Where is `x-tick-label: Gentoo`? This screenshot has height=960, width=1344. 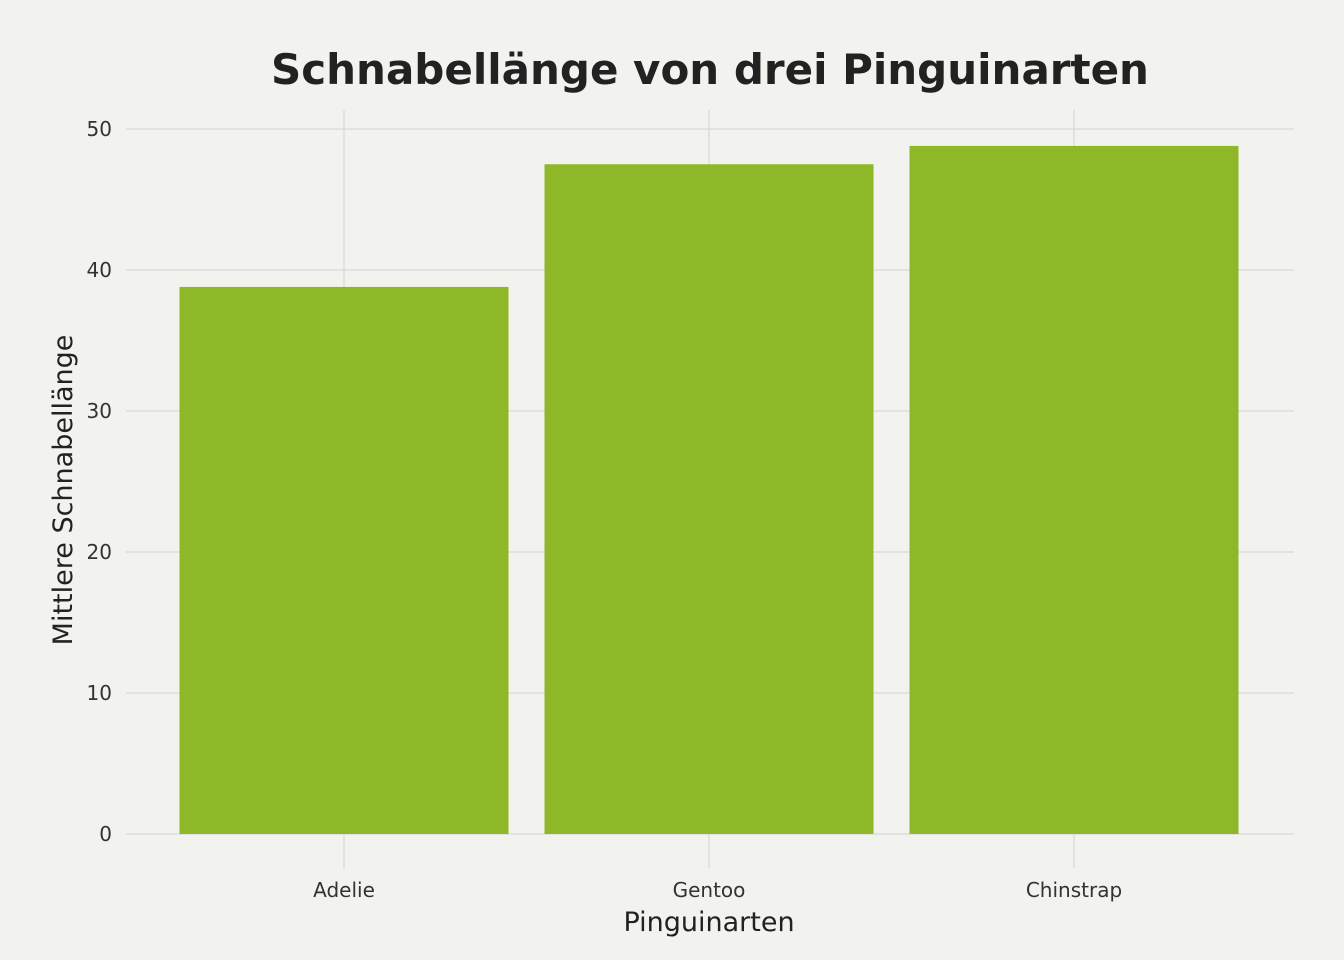
x-tick-label: Gentoo is located at coordinates (709, 890).